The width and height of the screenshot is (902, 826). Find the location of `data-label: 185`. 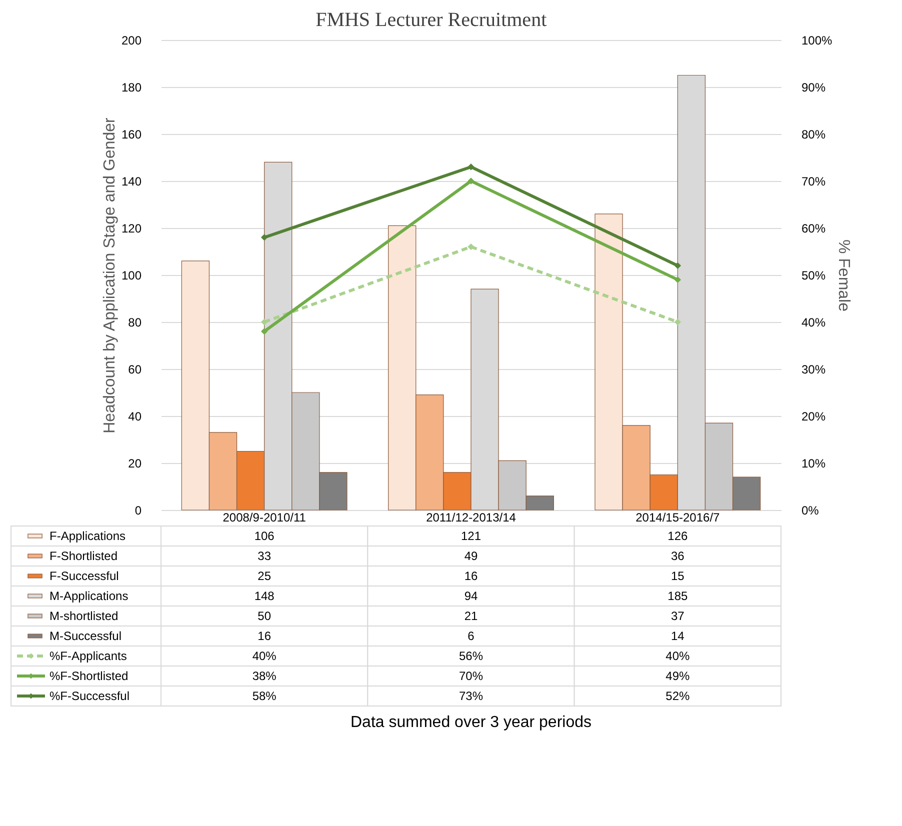

data-label: 185 is located at coordinates (678, 596).